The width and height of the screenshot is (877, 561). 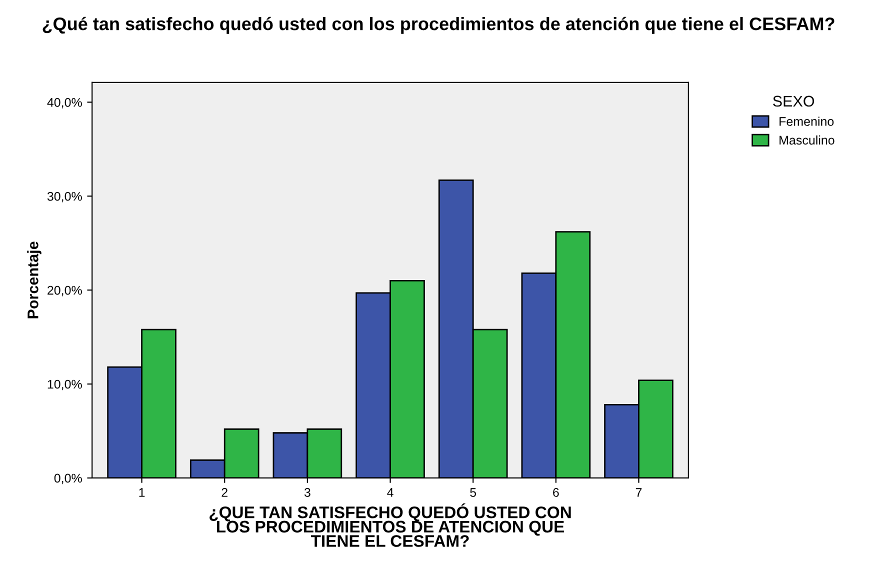 I want to click on chart-title: ¿Qué tan satisfecho quedó usted con los procedimientos de atención que tiene el CESFAM?, so click(x=438, y=25).